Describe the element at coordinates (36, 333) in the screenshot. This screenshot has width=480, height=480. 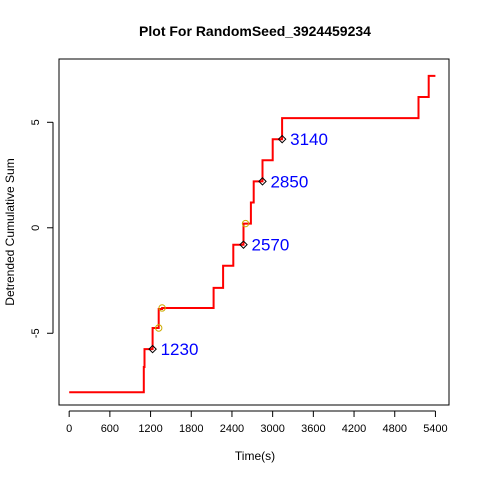
I see `y-tick-label: -5` at that location.